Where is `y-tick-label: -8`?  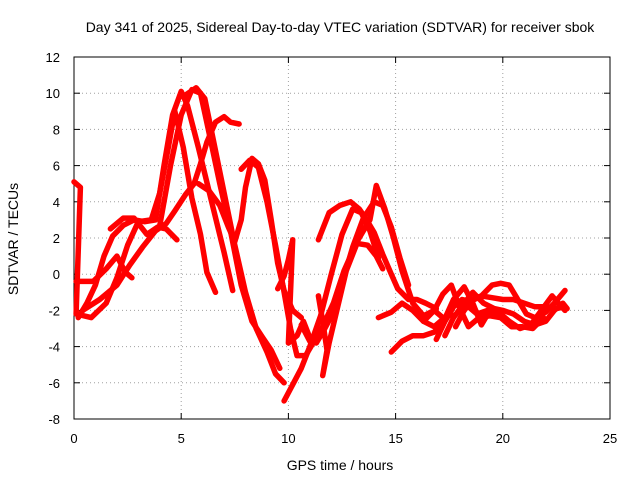
y-tick-label: -8 is located at coordinates (54, 419).